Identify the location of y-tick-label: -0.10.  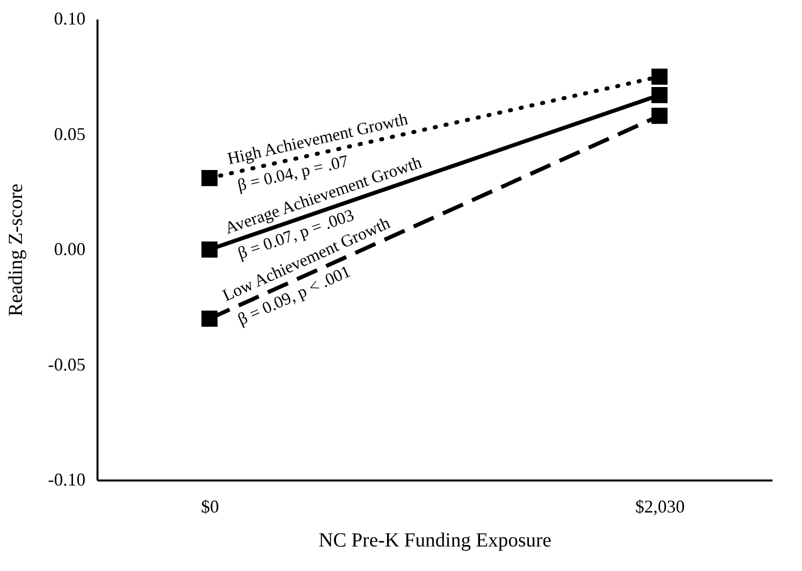
(67, 480).